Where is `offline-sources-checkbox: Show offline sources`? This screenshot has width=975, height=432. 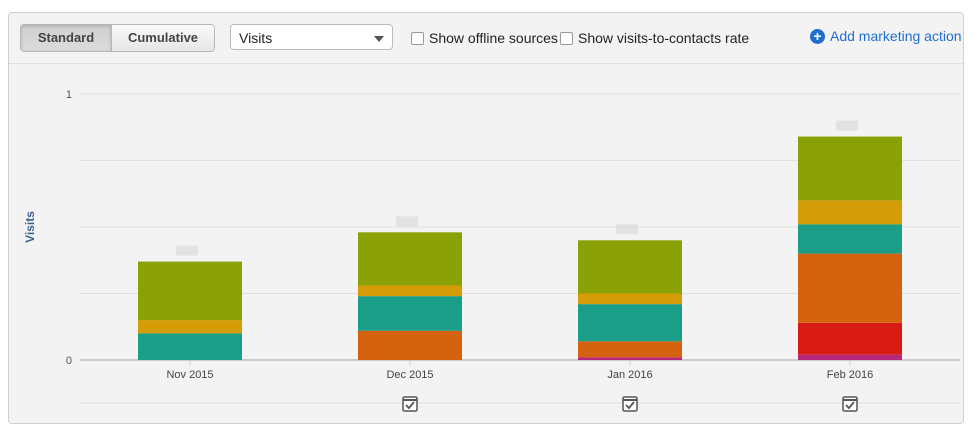 offline-sources-checkbox: Show offline sources is located at coordinates (484, 38).